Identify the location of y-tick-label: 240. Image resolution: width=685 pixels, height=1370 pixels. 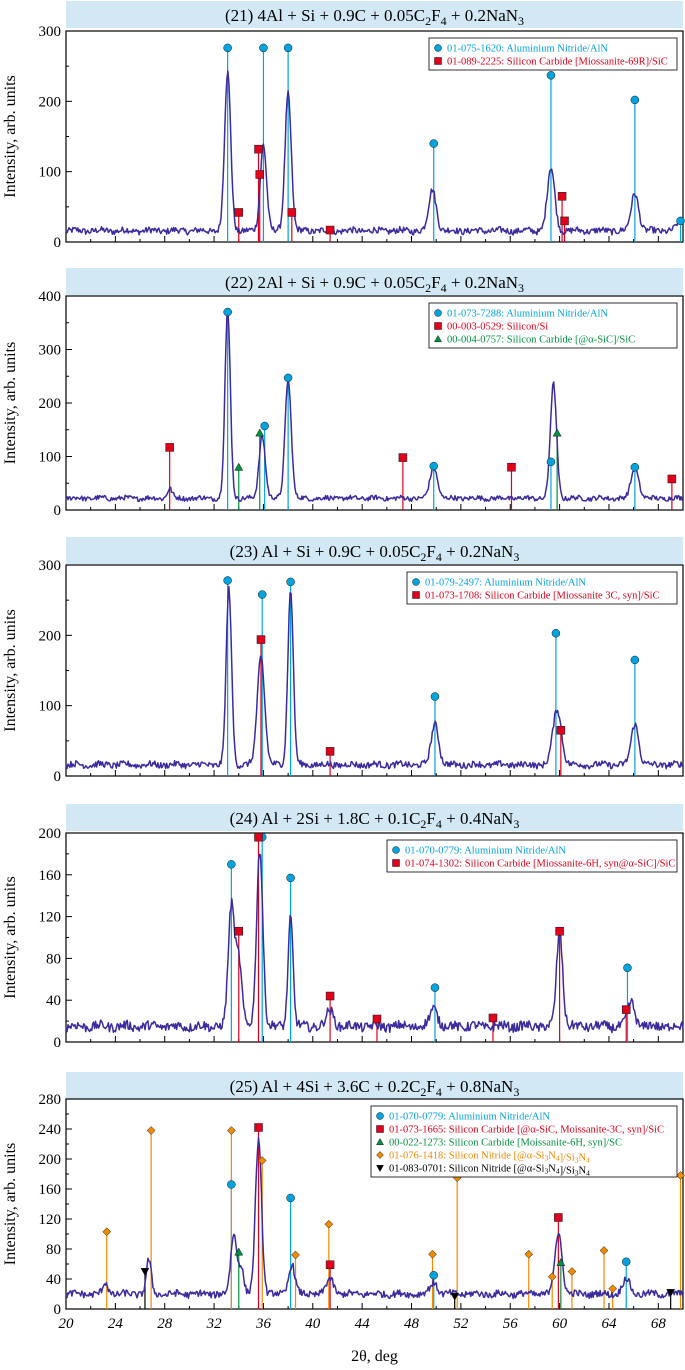
(50, 1130).